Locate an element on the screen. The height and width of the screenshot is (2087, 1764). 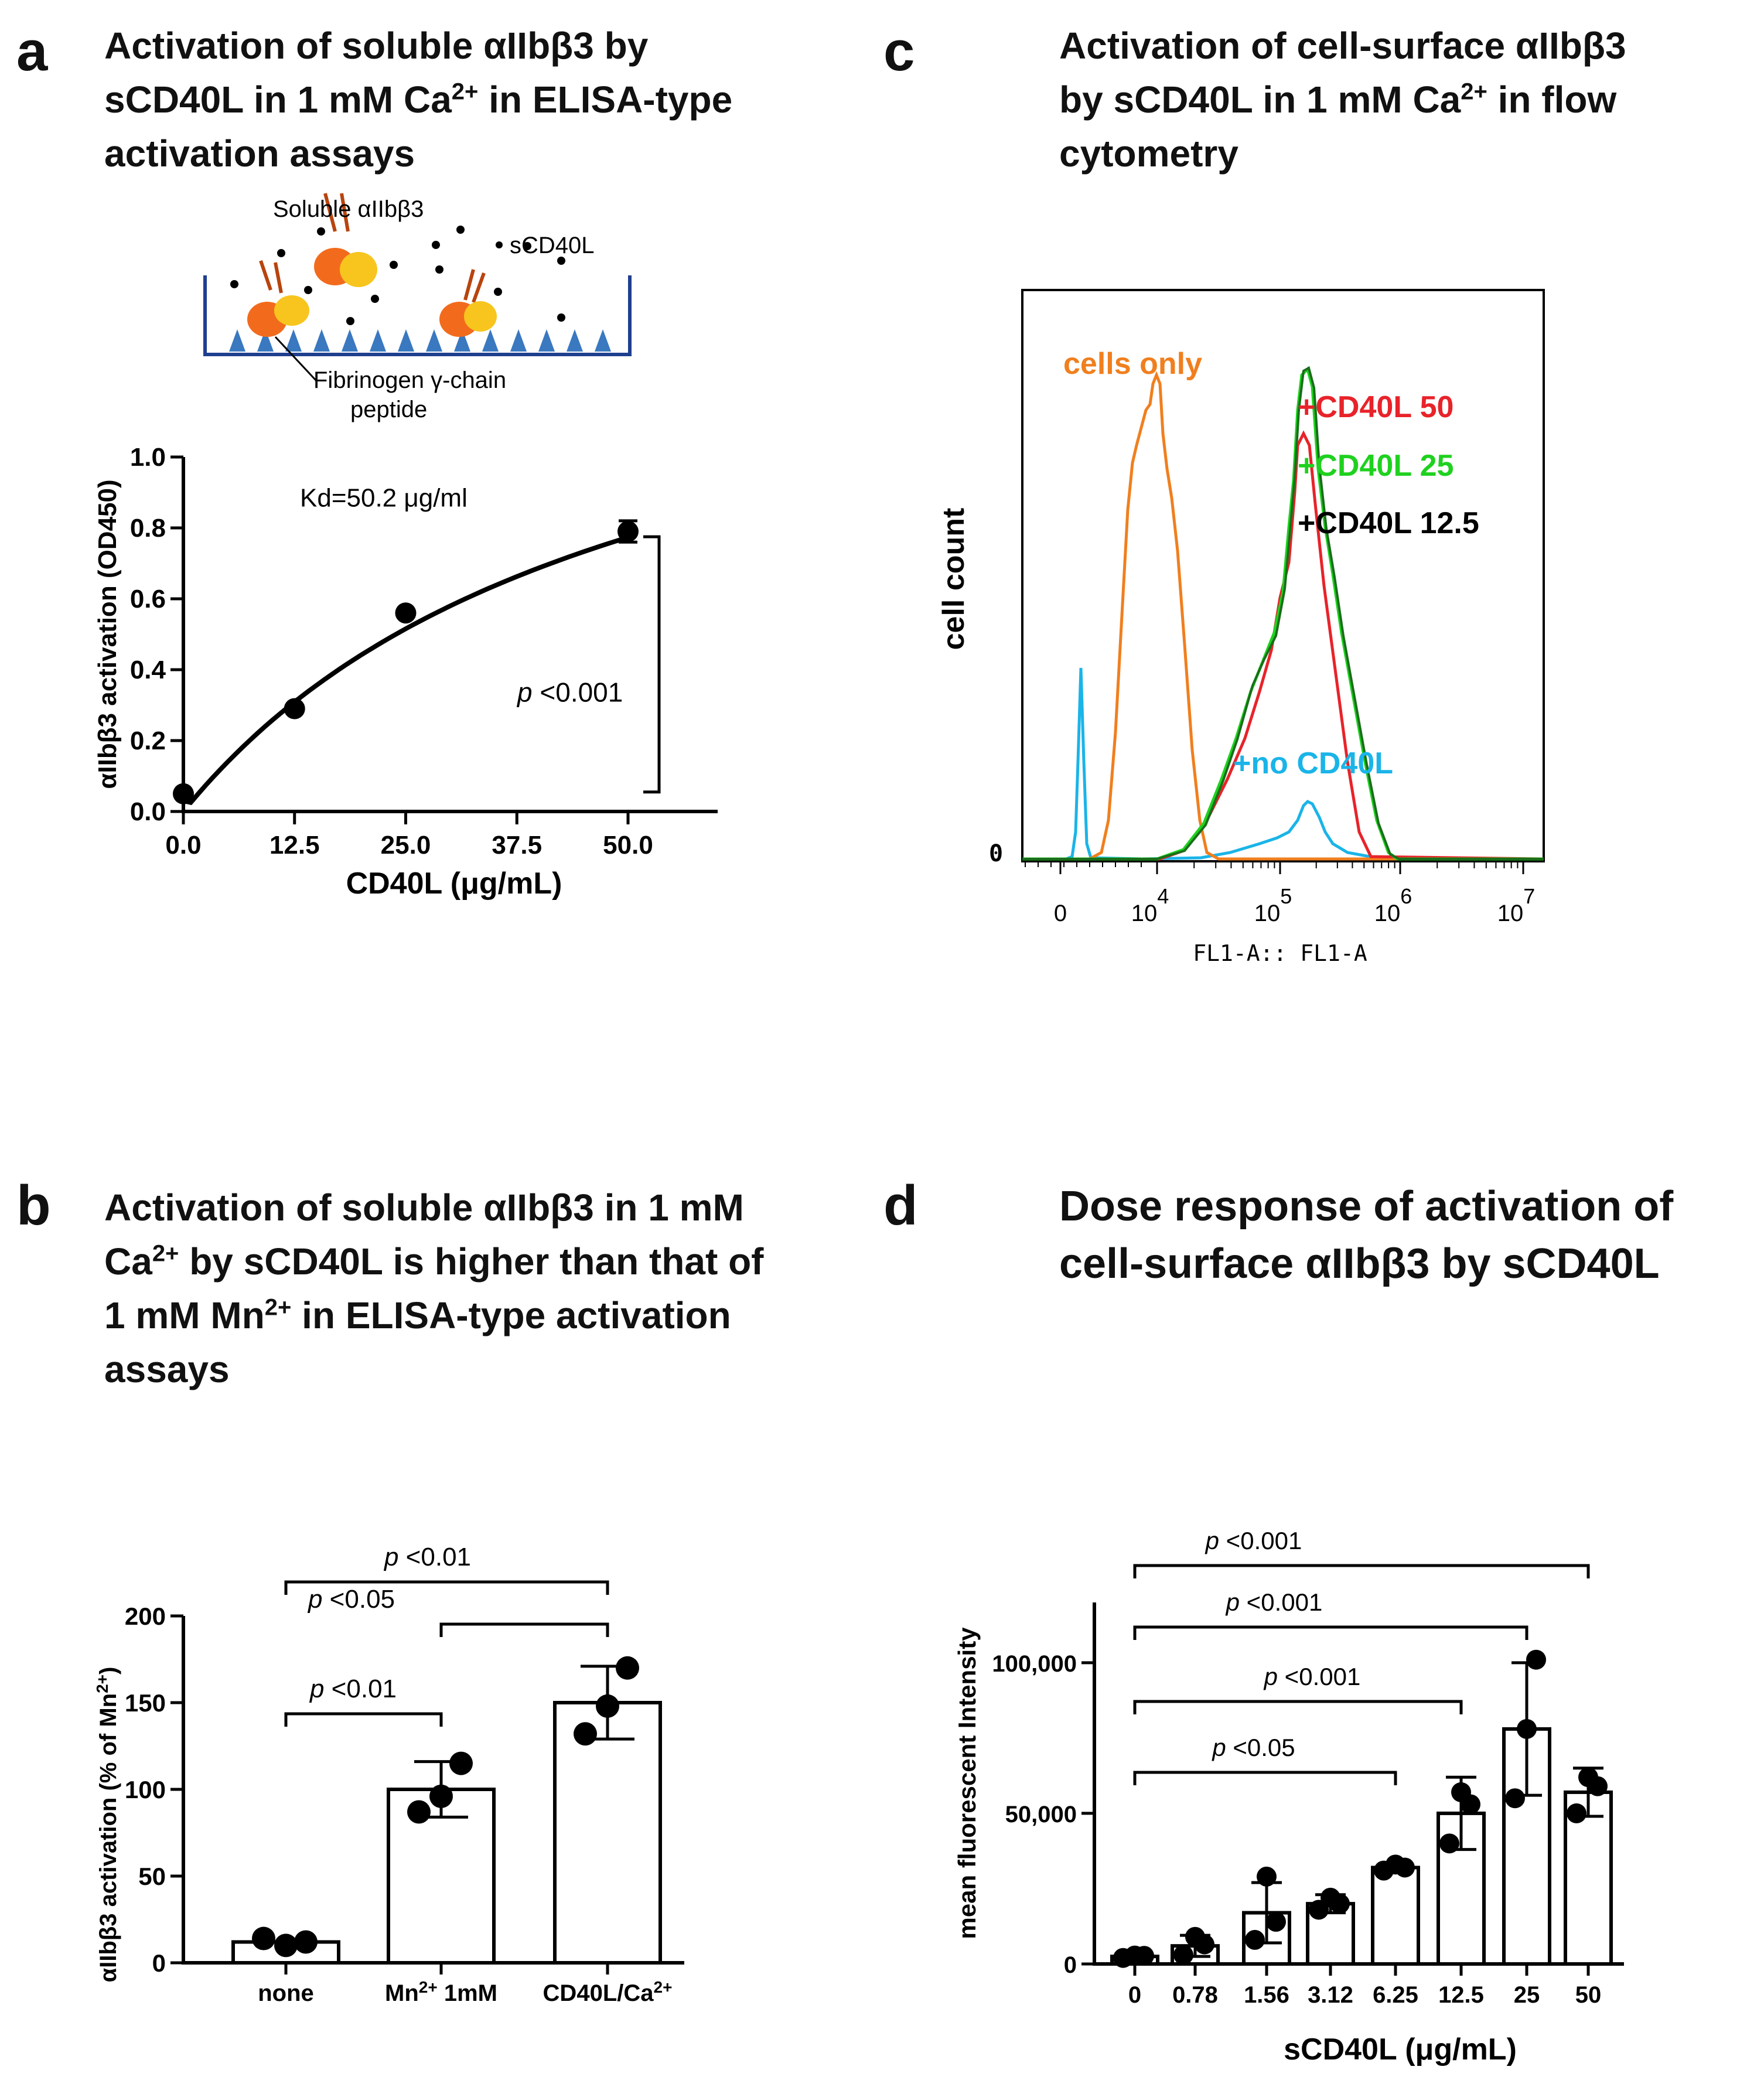
schematic-peptide-label: peptide is located at coordinates (388, 409).